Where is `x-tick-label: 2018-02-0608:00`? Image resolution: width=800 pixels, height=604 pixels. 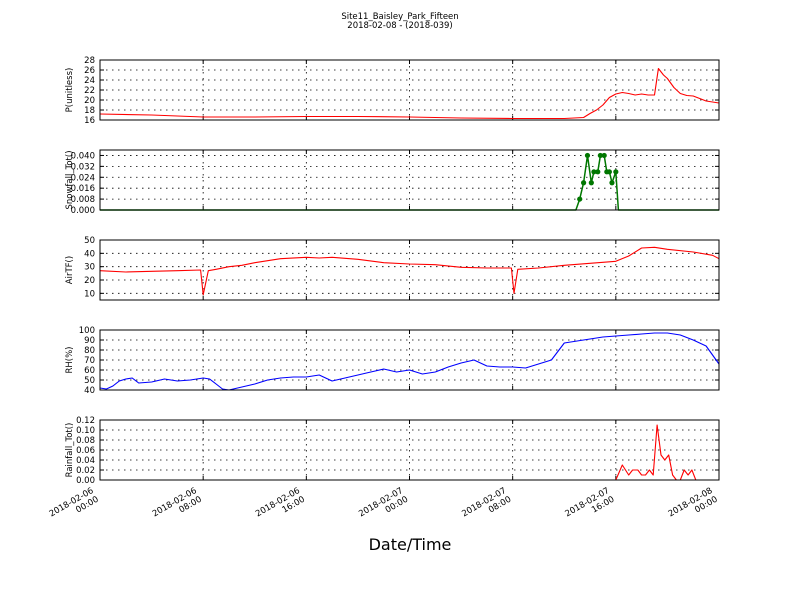
x-tick-label: 2018-02-0608:00 is located at coordinates (177, 507).